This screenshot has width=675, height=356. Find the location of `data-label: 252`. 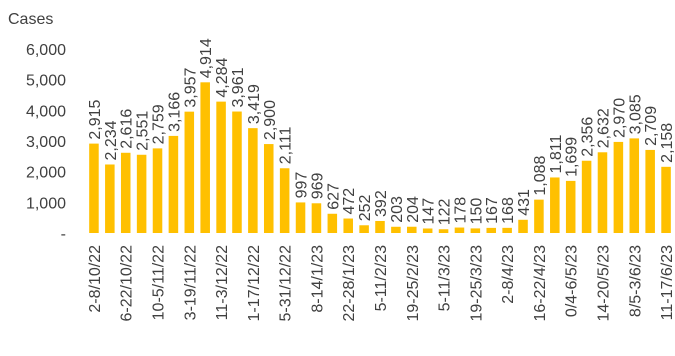

data-label: 252 is located at coordinates (365, 207).